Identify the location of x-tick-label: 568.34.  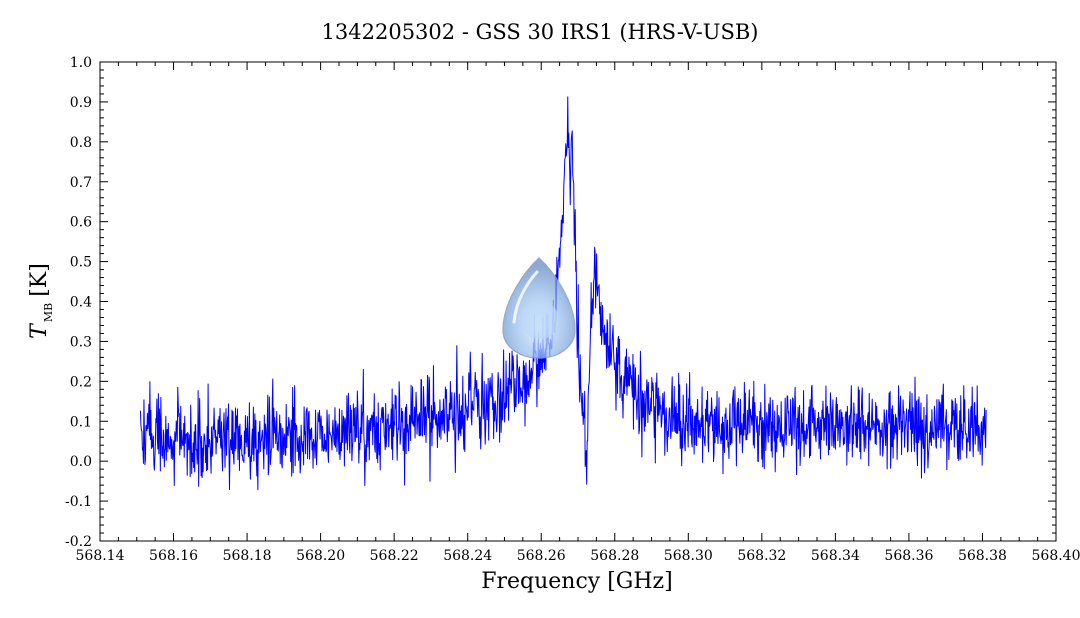
(835, 556).